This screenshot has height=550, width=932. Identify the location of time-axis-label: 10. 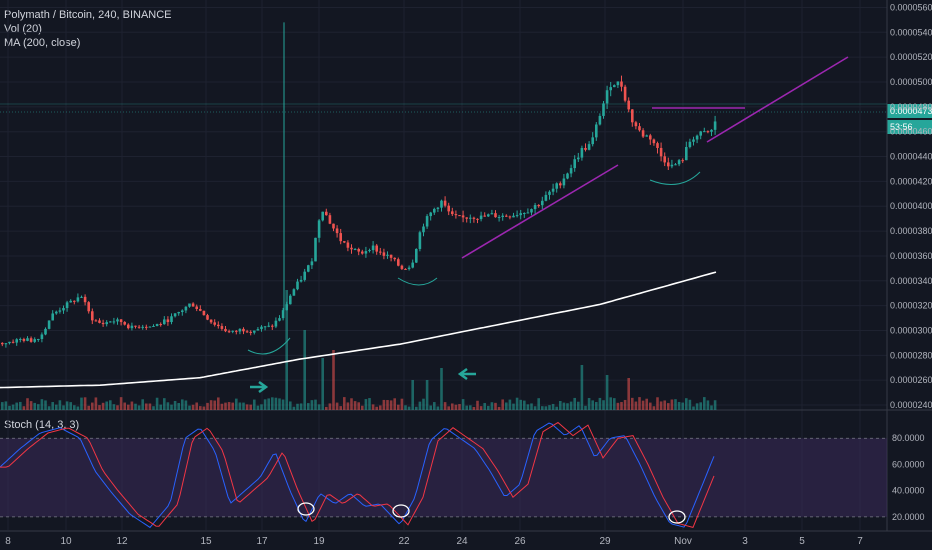
(66, 541).